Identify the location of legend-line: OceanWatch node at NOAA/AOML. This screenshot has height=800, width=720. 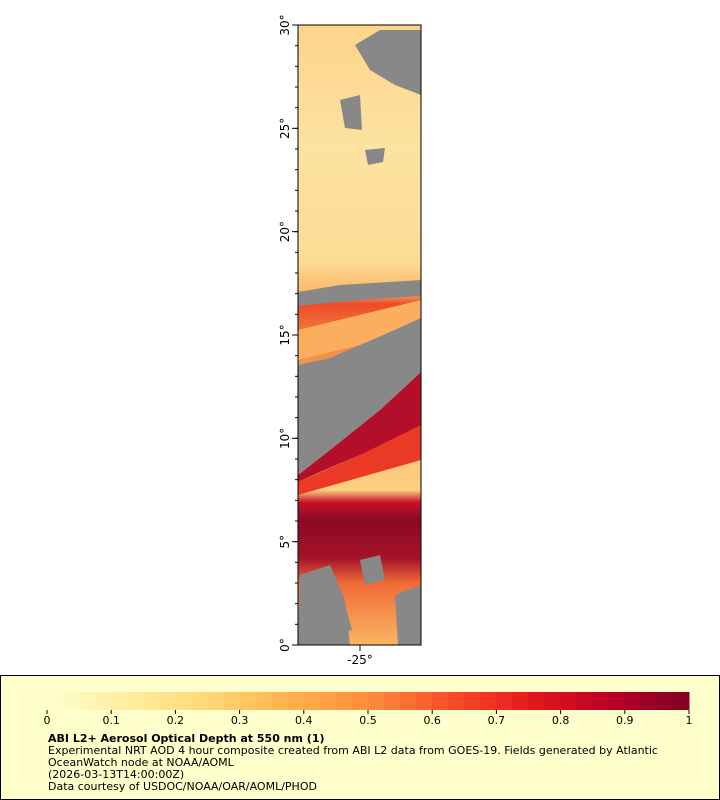
(141, 762).